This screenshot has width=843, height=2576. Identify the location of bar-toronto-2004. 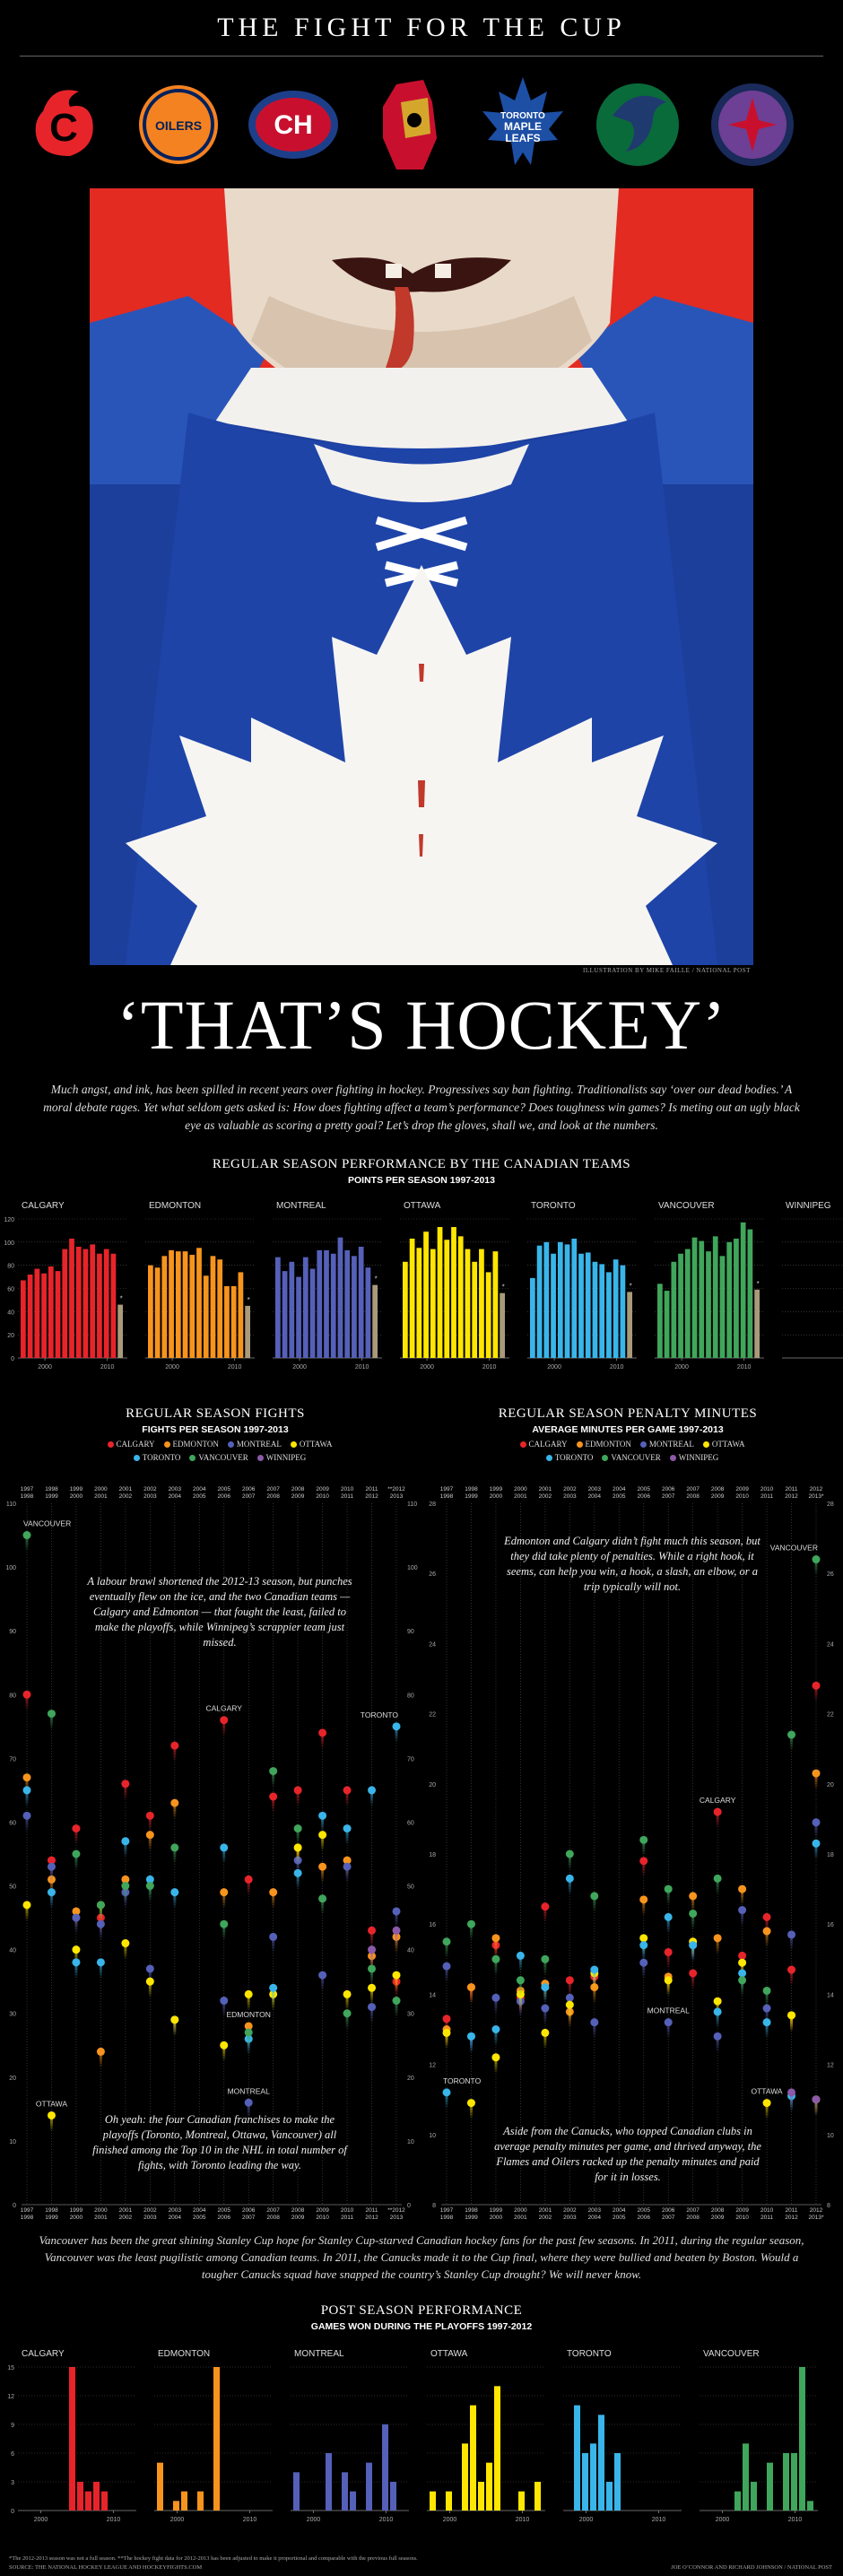
(617, 2482).